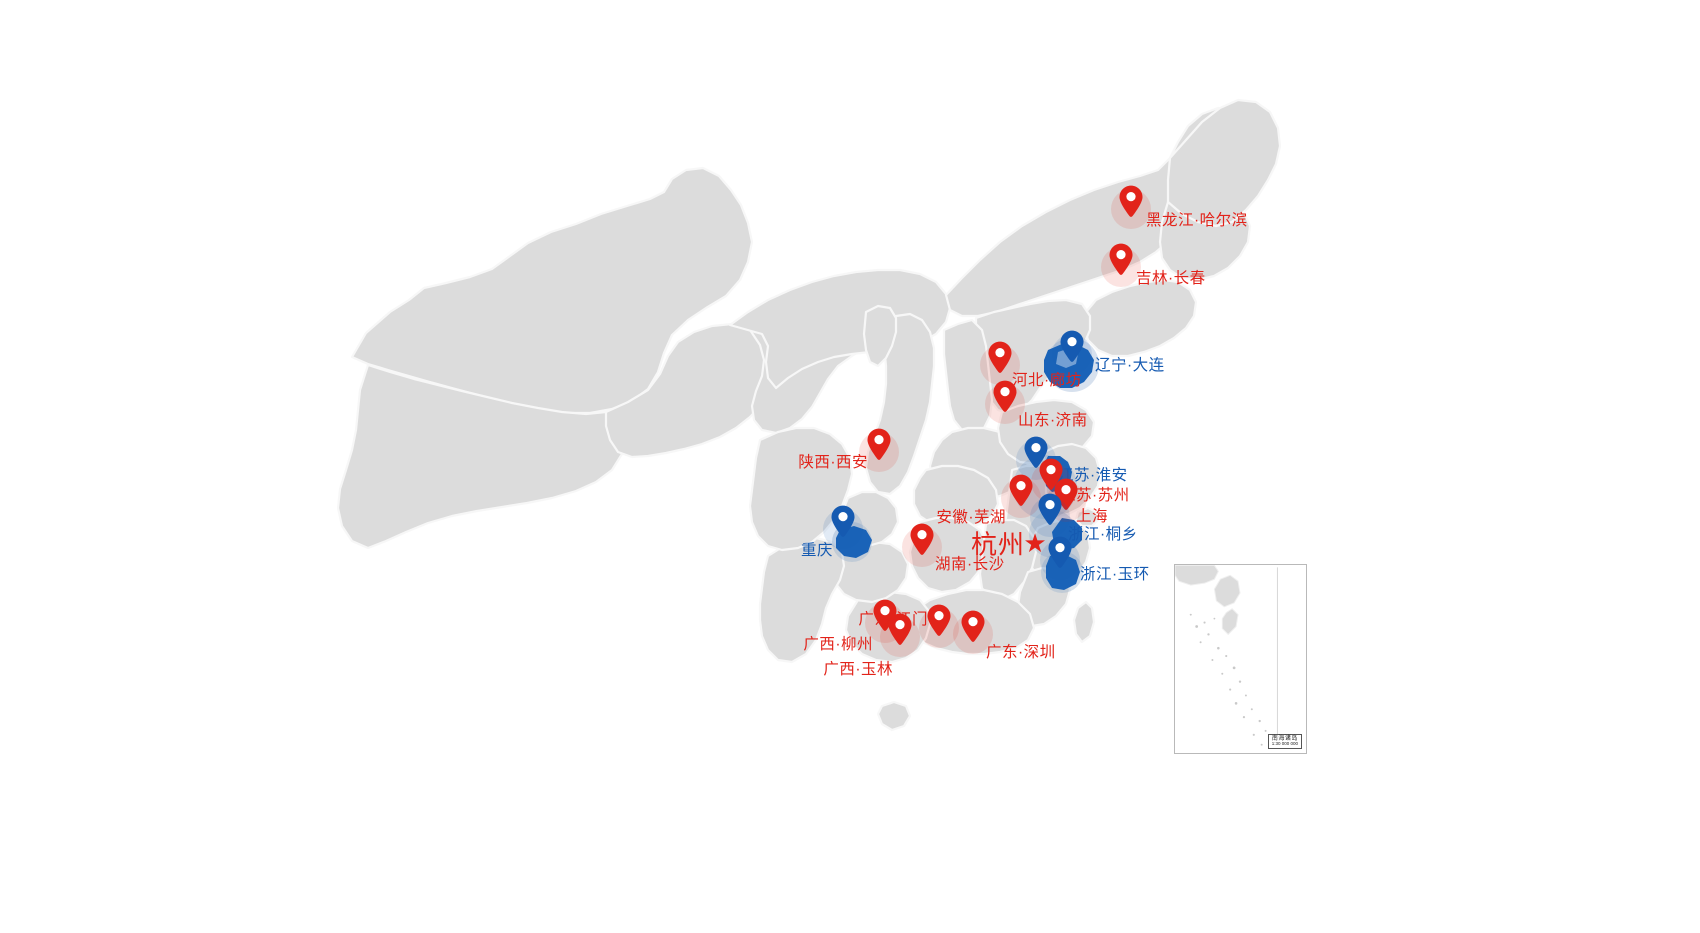 Image resolution: width=1700 pixels, height=933 pixels. I want to click on map-pin-廊坊, so click(1000, 363).